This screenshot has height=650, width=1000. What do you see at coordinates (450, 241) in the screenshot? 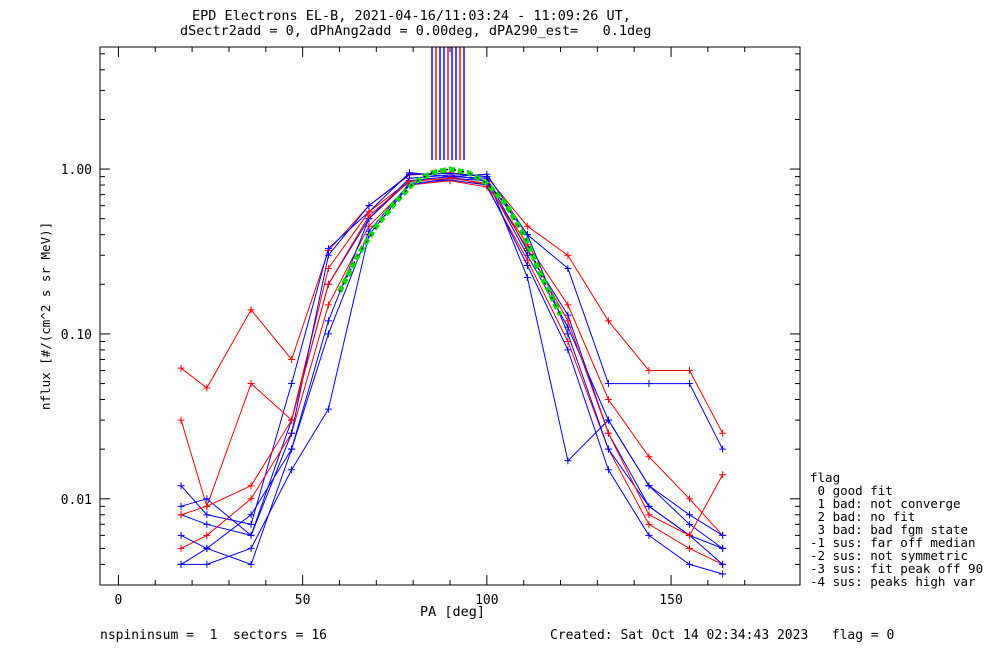
I see `fit-curve` at bounding box center [450, 241].